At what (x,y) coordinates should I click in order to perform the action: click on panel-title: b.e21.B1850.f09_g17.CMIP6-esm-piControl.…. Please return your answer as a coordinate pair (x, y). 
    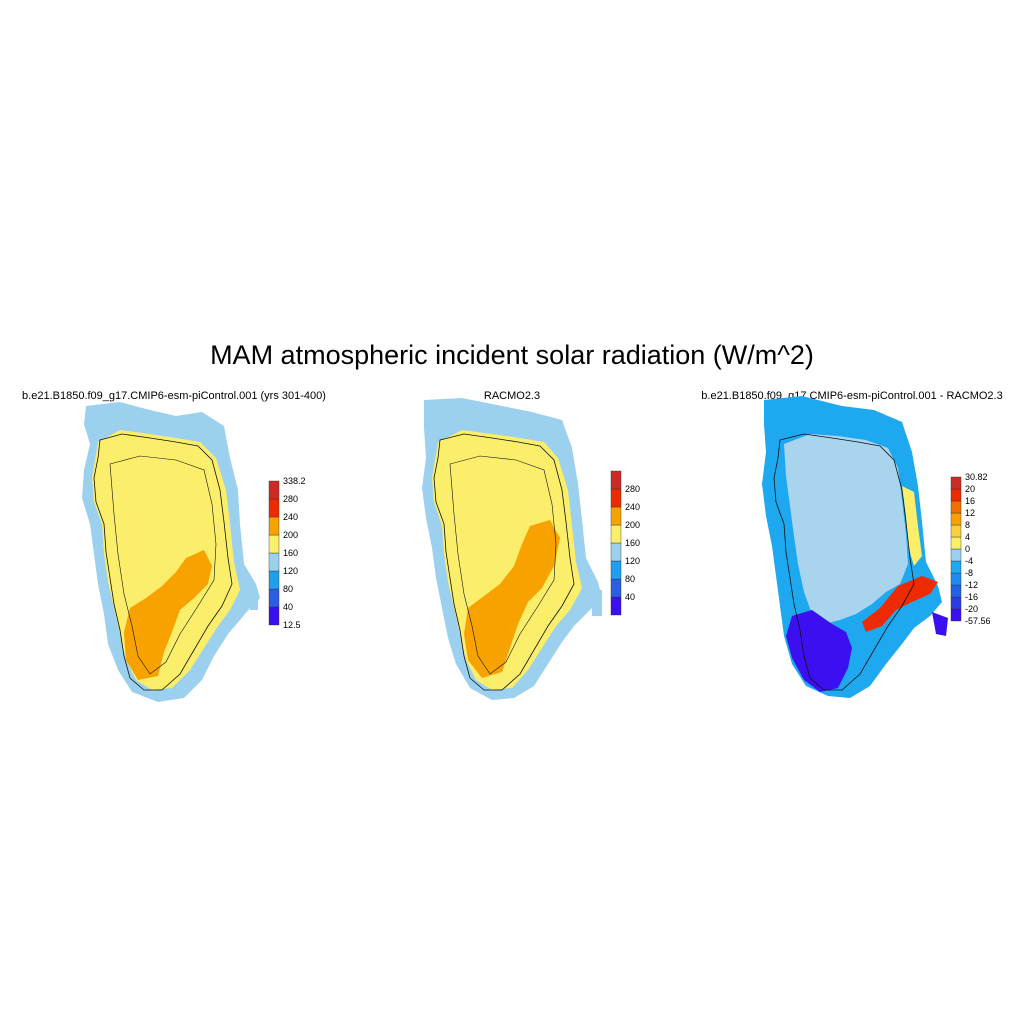
    Looking at the image, I should click on (174, 396).